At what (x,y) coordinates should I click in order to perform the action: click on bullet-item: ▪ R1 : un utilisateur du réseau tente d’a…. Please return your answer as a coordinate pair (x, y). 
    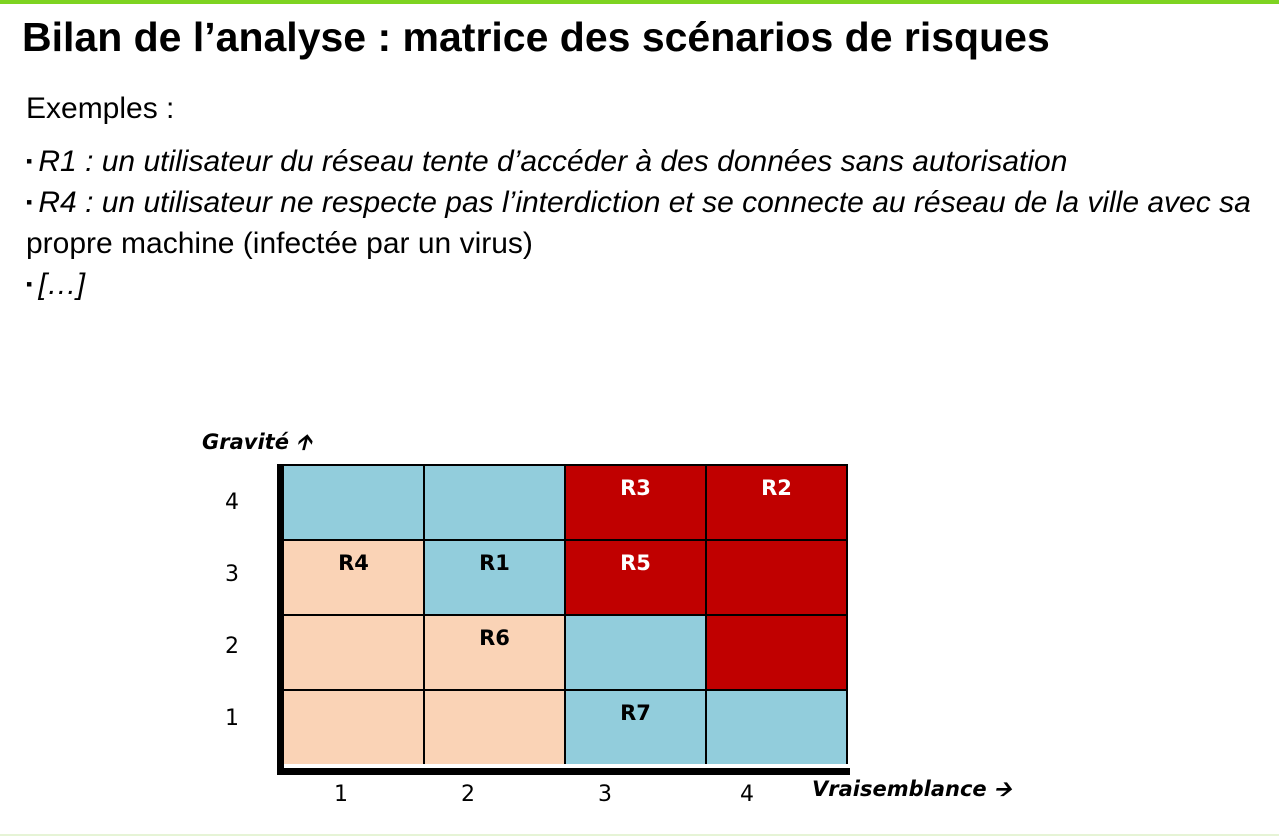
    Looking at the image, I should click on (641, 161).